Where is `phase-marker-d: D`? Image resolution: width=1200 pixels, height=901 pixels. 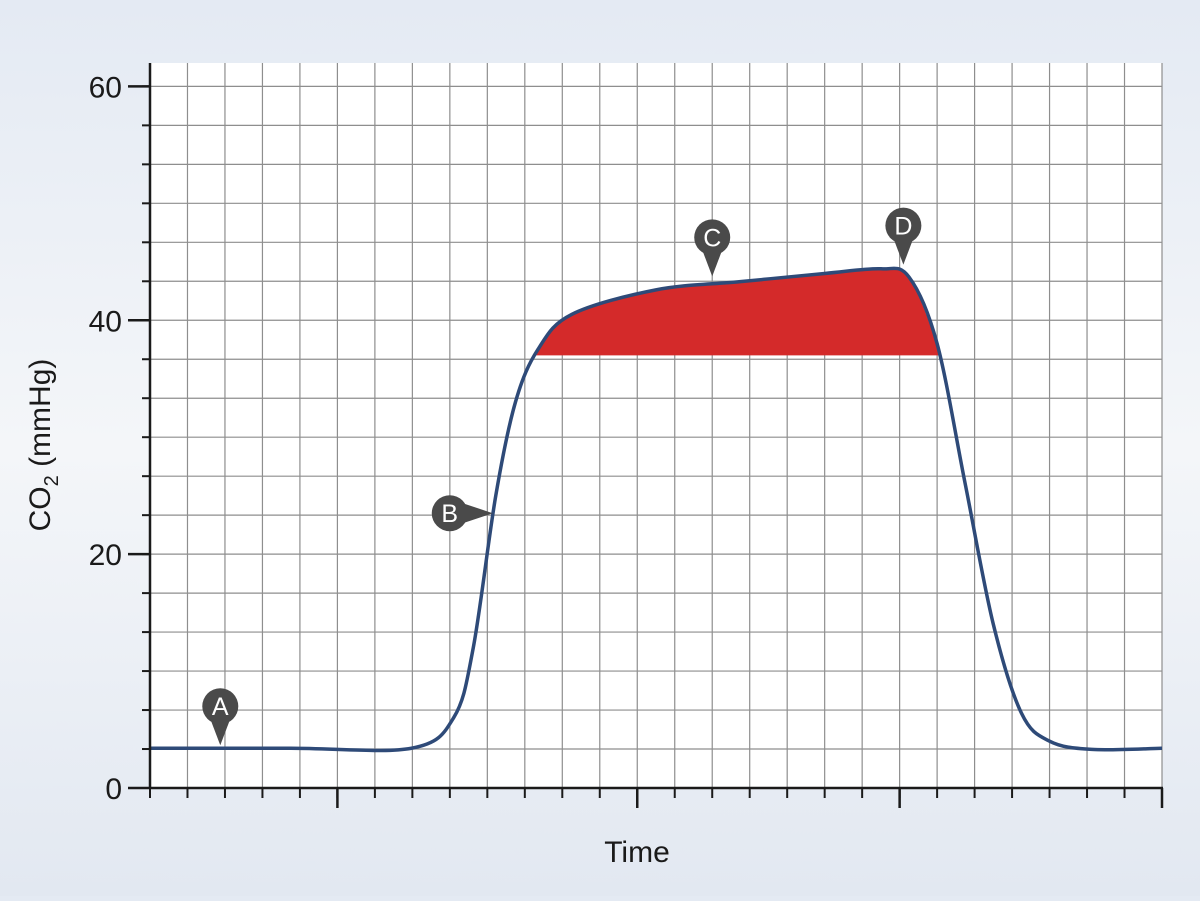 phase-marker-d: D is located at coordinates (903, 236).